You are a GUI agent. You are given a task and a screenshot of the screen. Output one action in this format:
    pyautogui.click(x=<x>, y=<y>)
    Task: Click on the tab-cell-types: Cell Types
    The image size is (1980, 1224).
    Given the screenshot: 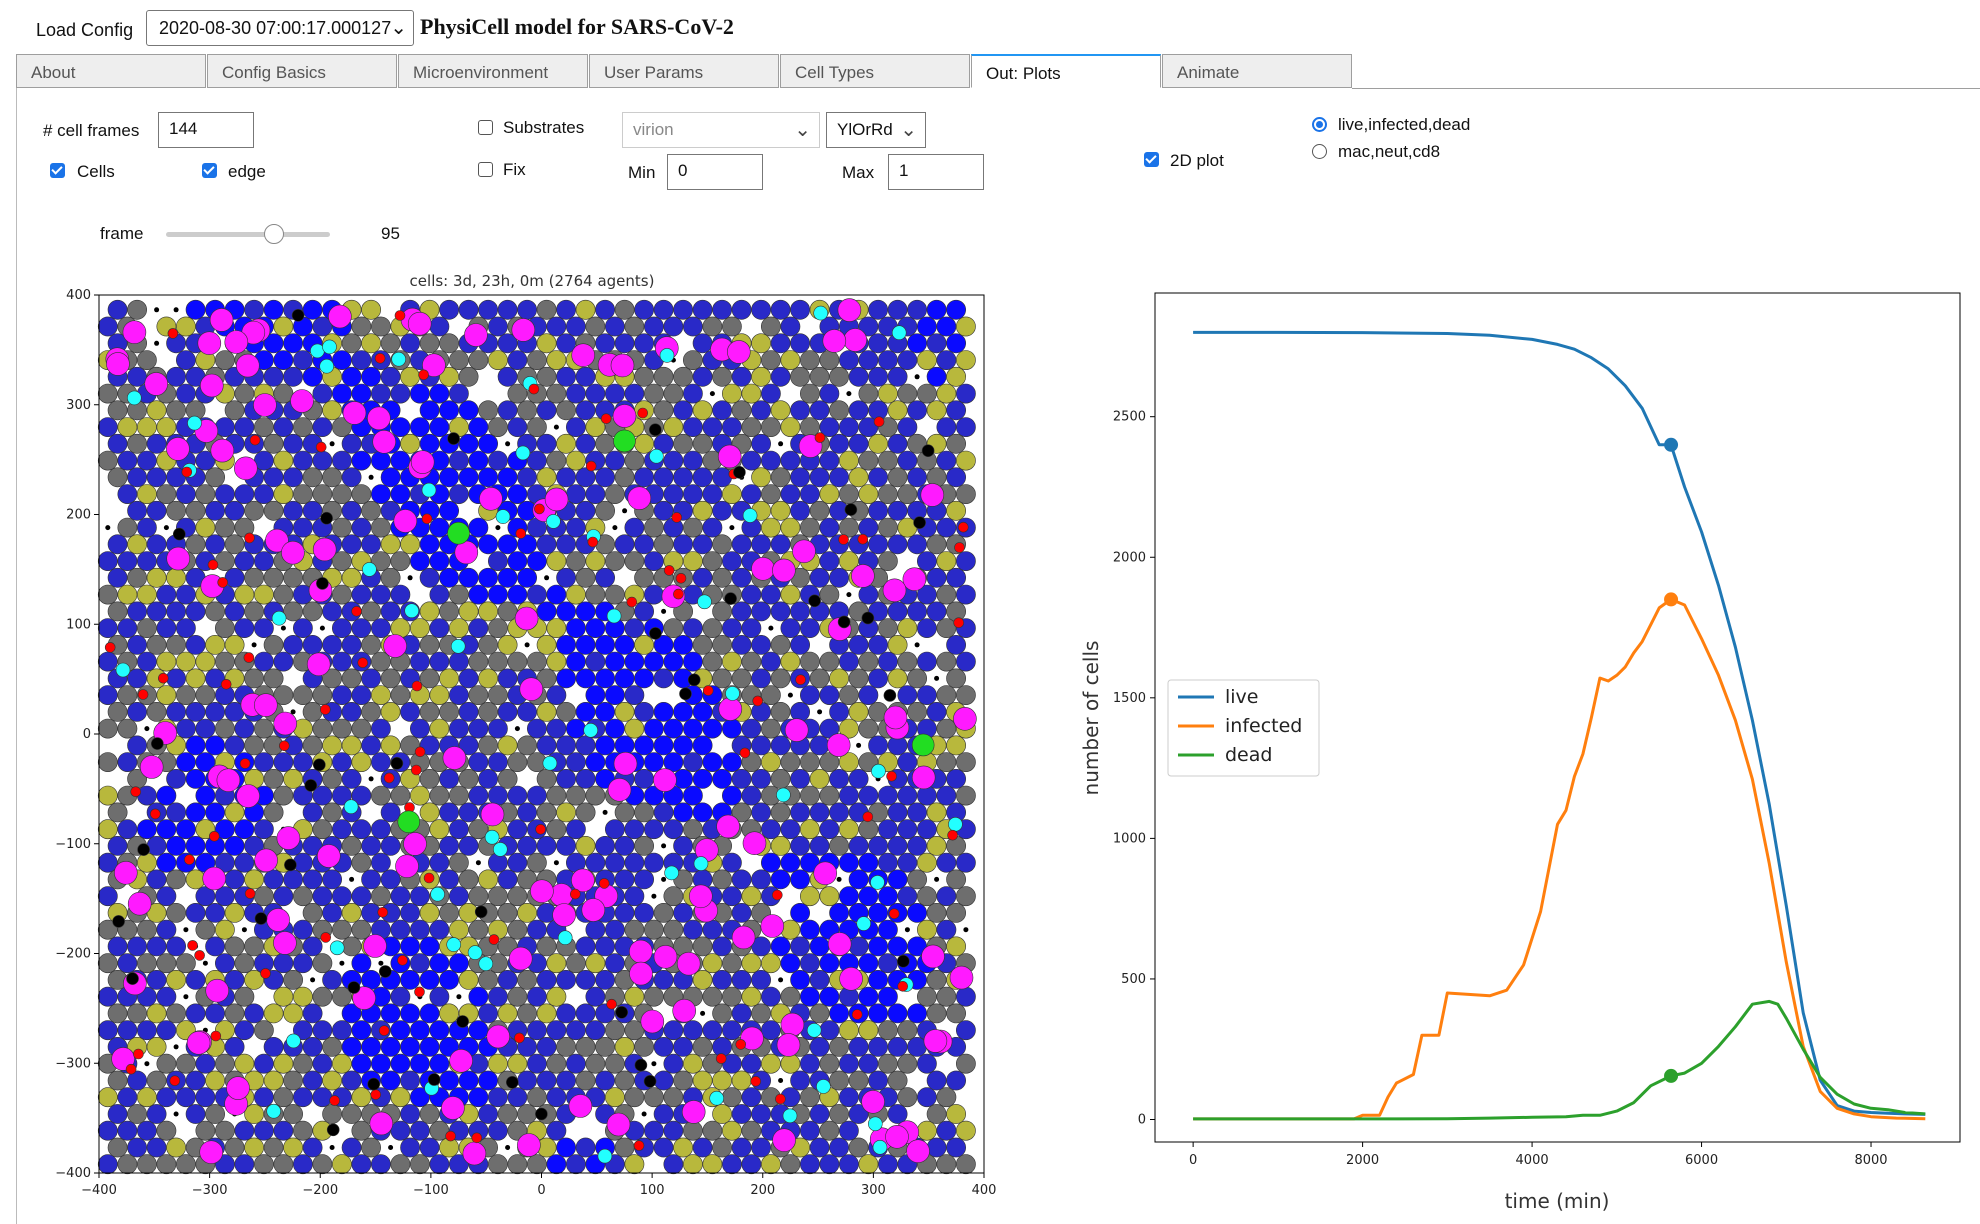 What is the action you would take?
    pyautogui.click(x=875, y=71)
    